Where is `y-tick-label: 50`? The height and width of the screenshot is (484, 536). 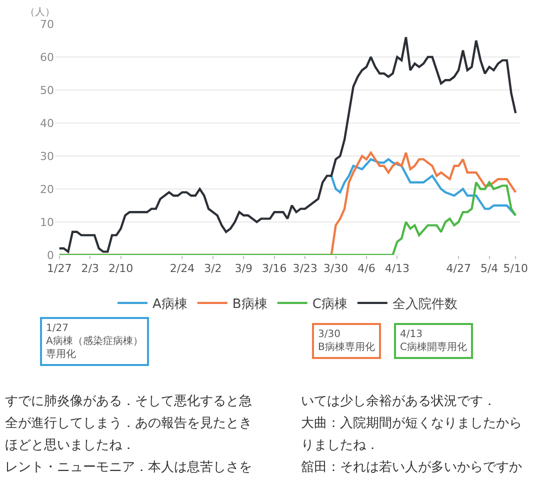 y-tick-label: 50 is located at coordinates (47, 90).